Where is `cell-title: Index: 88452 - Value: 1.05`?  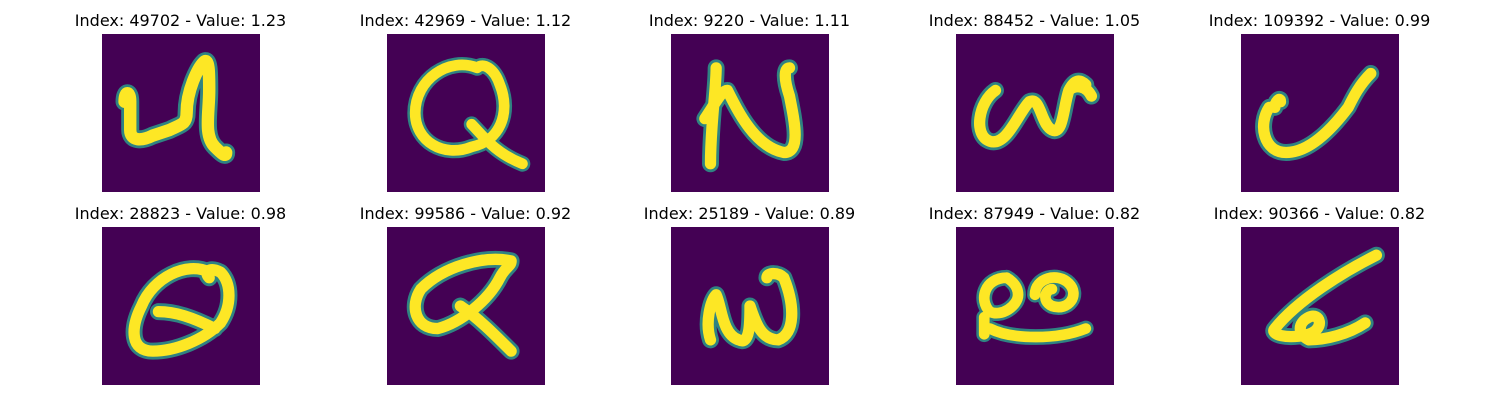
cell-title: Index: 88452 - Value: 1.05 is located at coordinates (1034, 20).